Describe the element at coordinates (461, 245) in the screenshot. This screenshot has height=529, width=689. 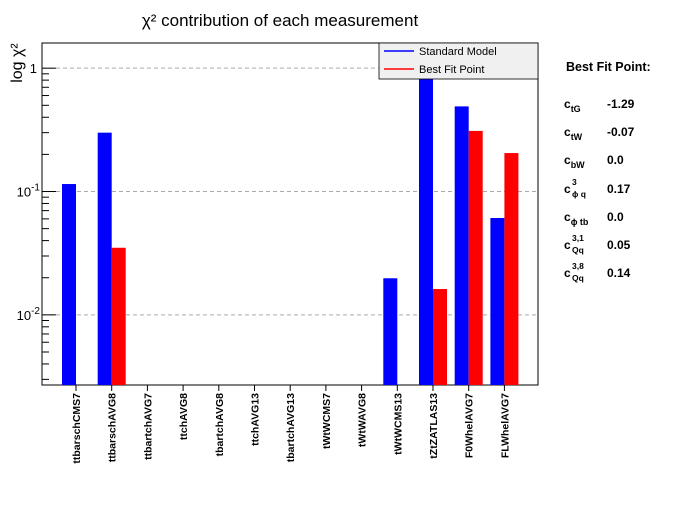
I see `bar-standard-model-F0WhelAVG7` at that location.